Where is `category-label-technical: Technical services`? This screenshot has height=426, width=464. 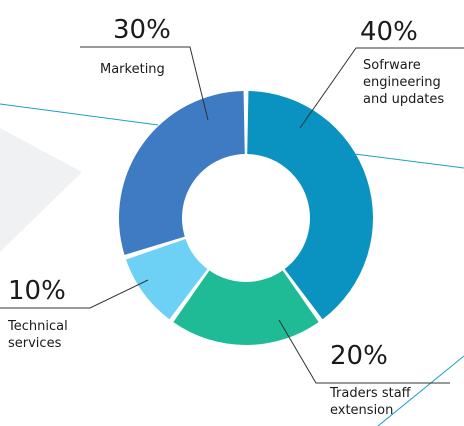
category-label-technical: Technical services is located at coordinates (39, 335).